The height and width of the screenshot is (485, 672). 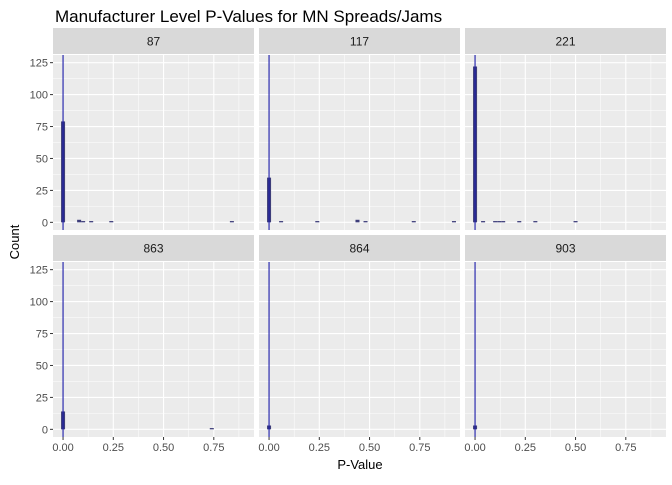 I want to click on facet-strip-label: 221, so click(x=565, y=42).